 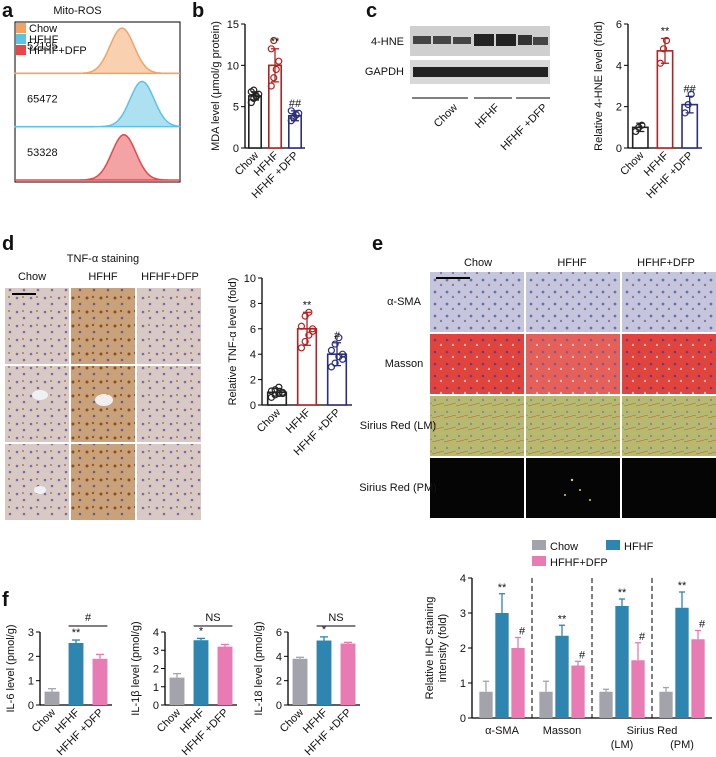 I want to click on category-group-label: Sirius Red, so click(x=652, y=731).